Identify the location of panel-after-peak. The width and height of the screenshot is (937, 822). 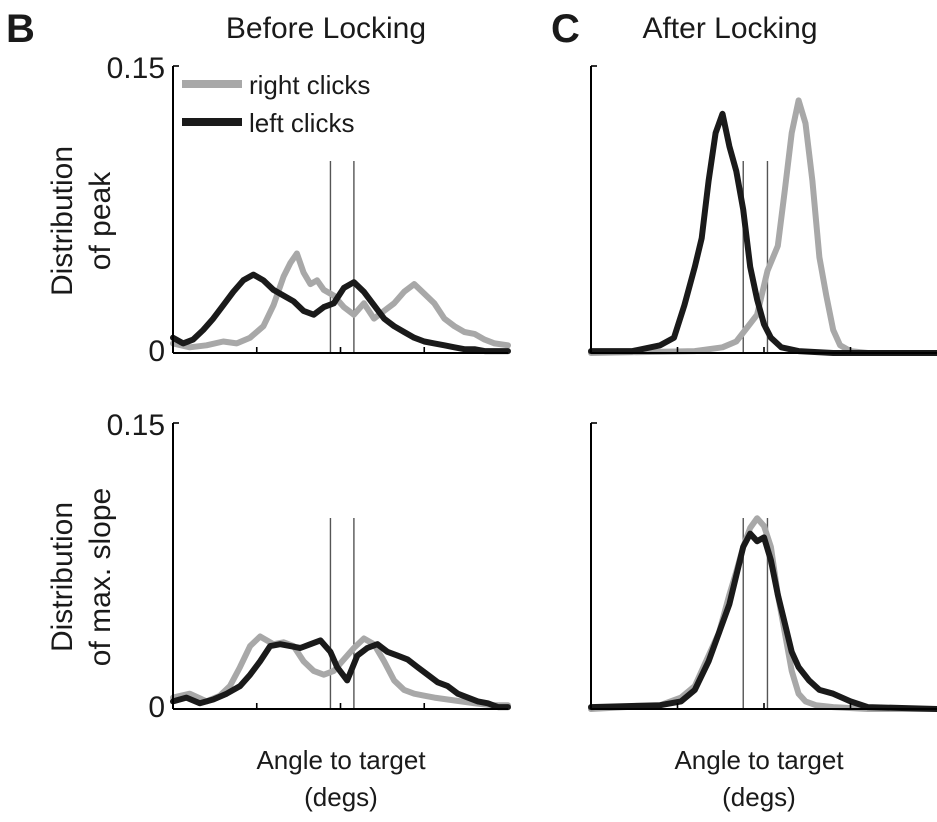
(762, 210).